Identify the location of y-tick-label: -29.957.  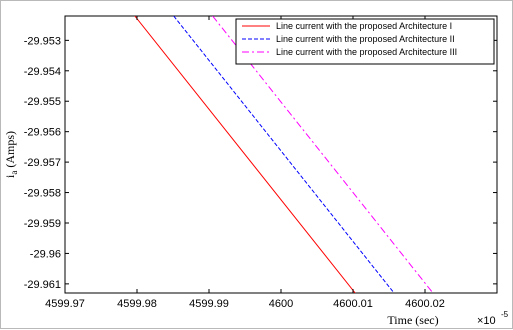
(42, 163).